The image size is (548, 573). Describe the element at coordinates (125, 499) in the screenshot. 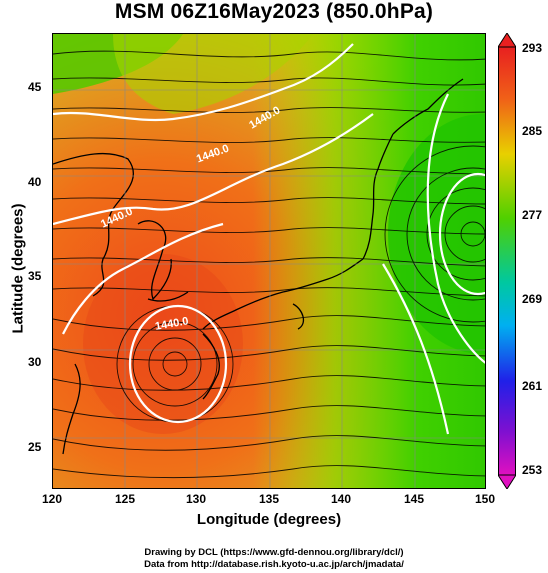

I see `x-tick-label: 125` at that location.